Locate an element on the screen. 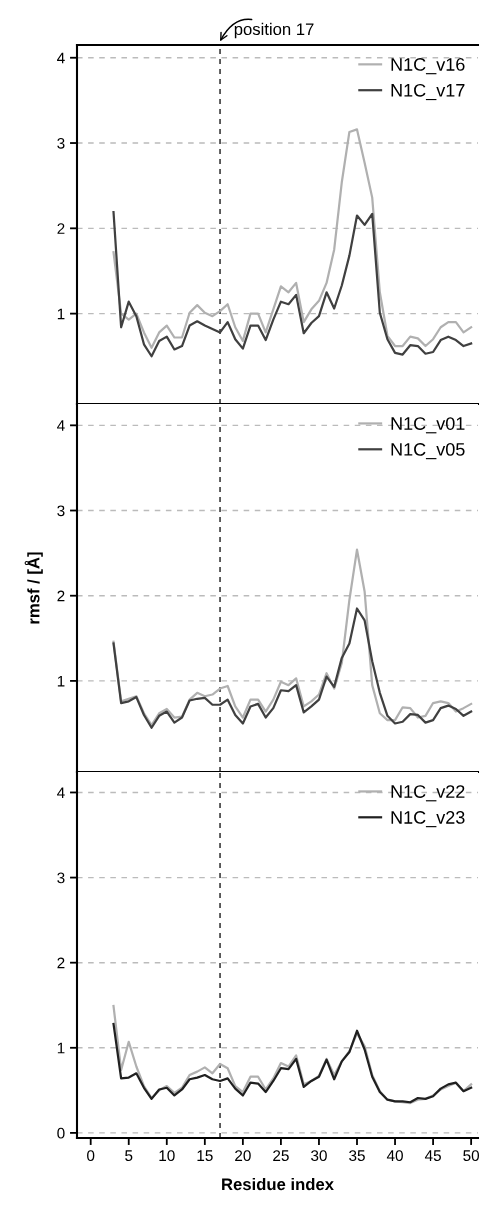  legend-label: N1C_v23 is located at coordinates (428, 819).